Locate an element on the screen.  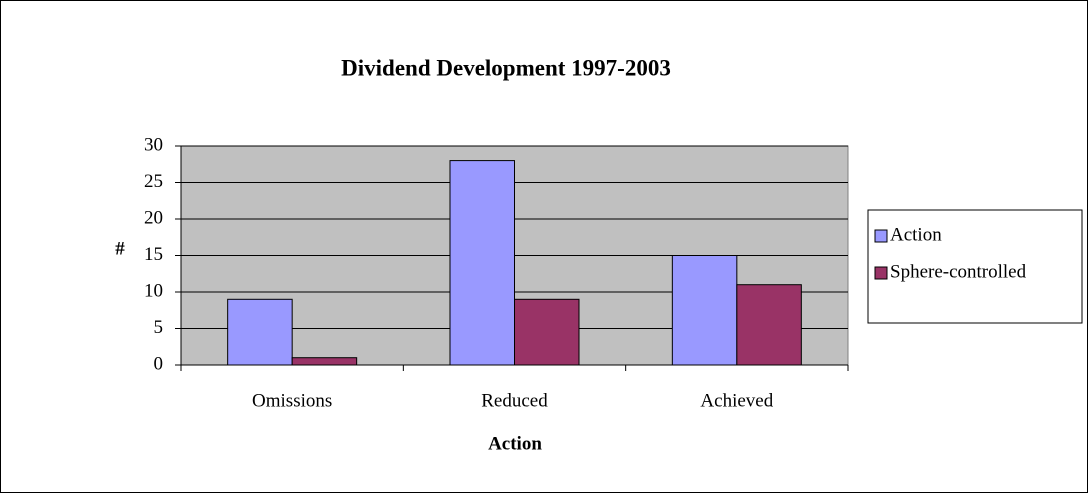
y-tick-label: 5 is located at coordinates (159, 327).